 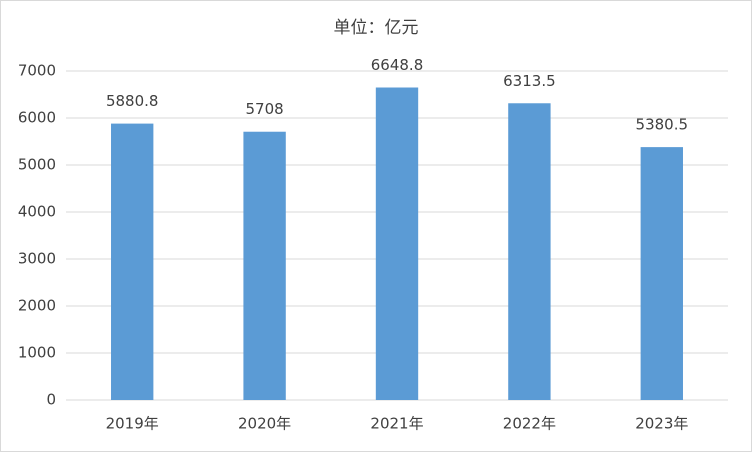 I want to click on x-tick-label: 2023年, so click(x=661, y=424).